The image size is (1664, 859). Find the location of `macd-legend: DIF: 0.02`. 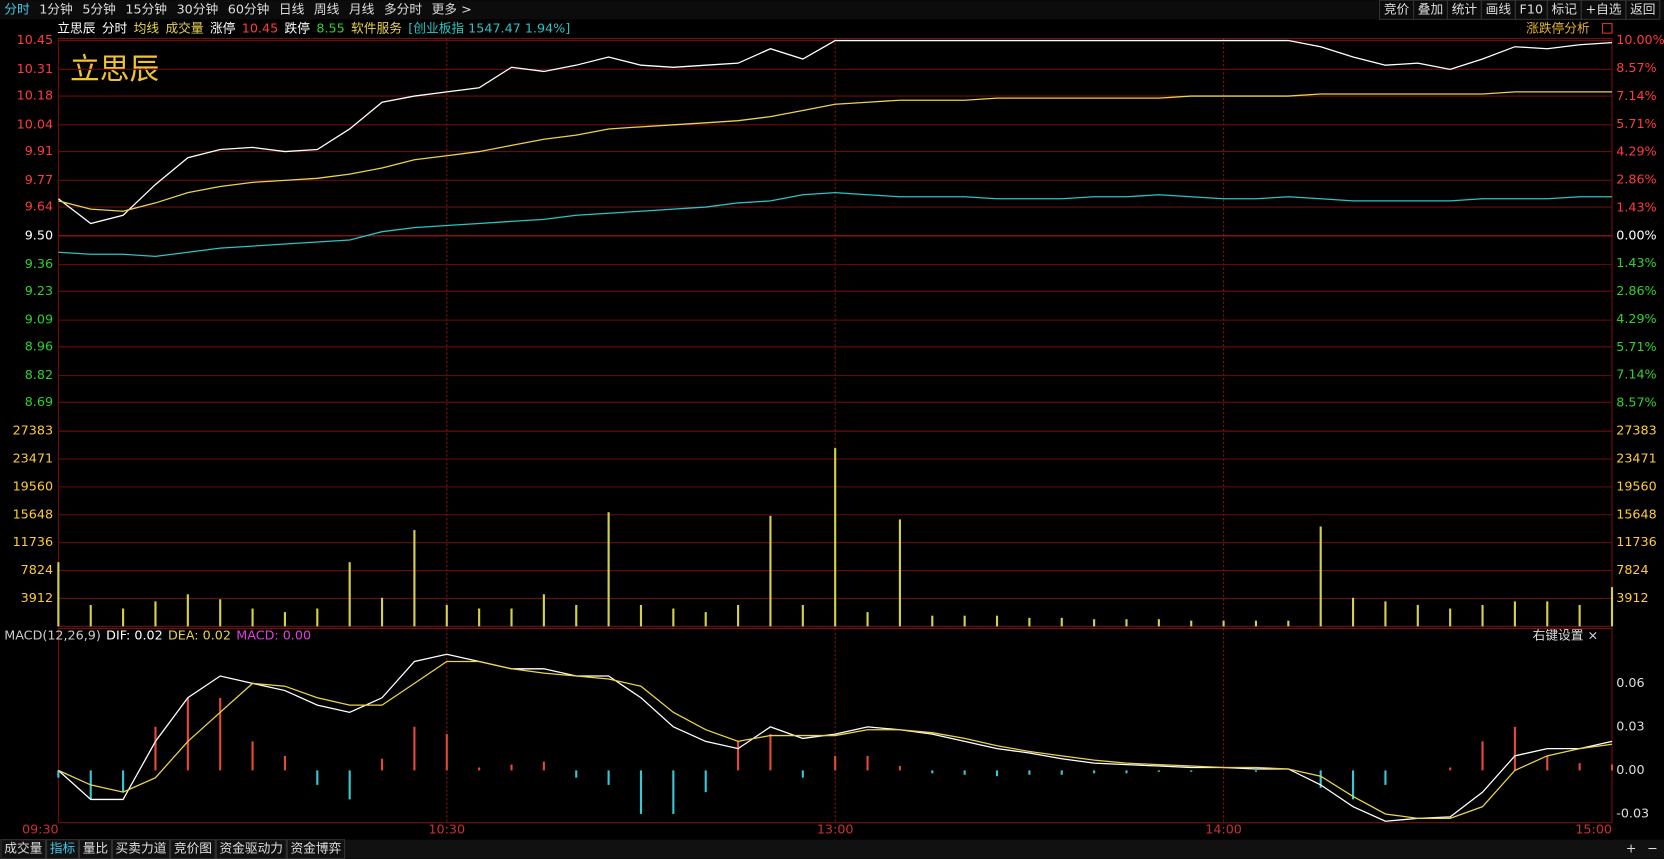

macd-legend: DIF: 0.02 is located at coordinates (134, 635).